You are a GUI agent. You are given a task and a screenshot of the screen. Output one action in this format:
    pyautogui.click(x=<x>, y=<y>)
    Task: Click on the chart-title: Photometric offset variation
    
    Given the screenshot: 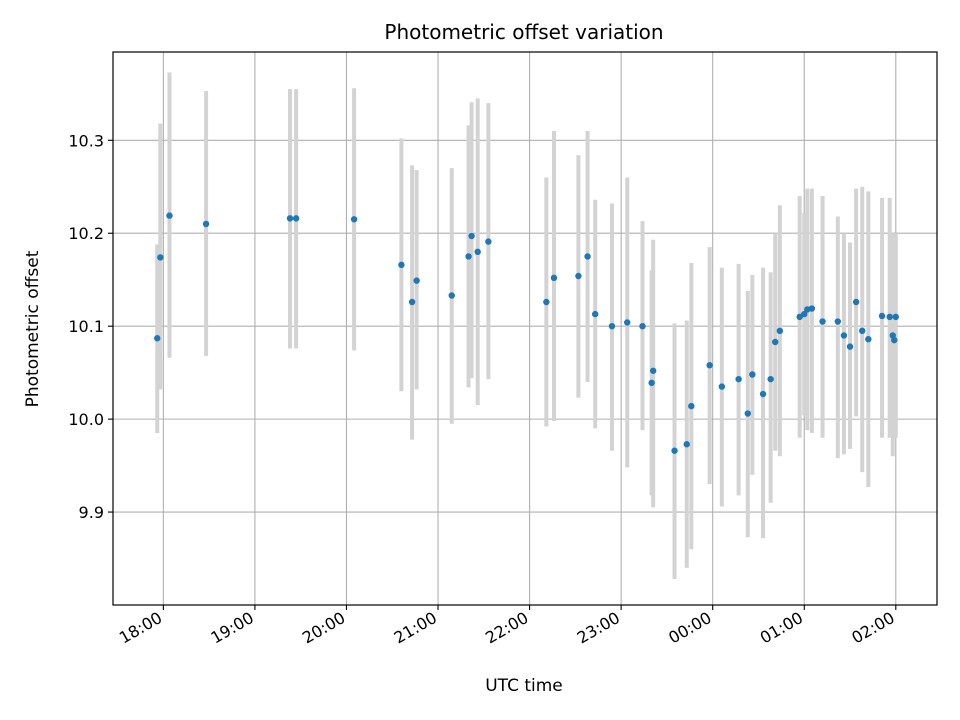 What is the action you would take?
    pyautogui.click(x=523, y=32)
    